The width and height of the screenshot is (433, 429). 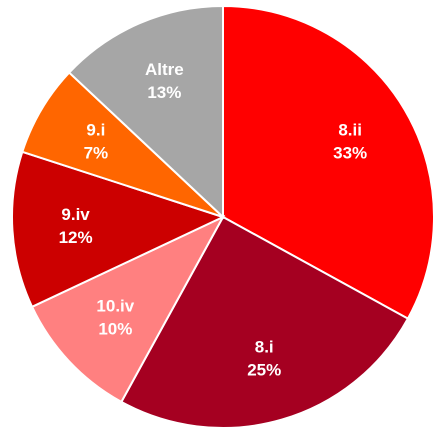 What do you see at coordinates (164, 92) in the screenshot?
I see `slice-value-label: 13%` at bounding box center [164, 92].